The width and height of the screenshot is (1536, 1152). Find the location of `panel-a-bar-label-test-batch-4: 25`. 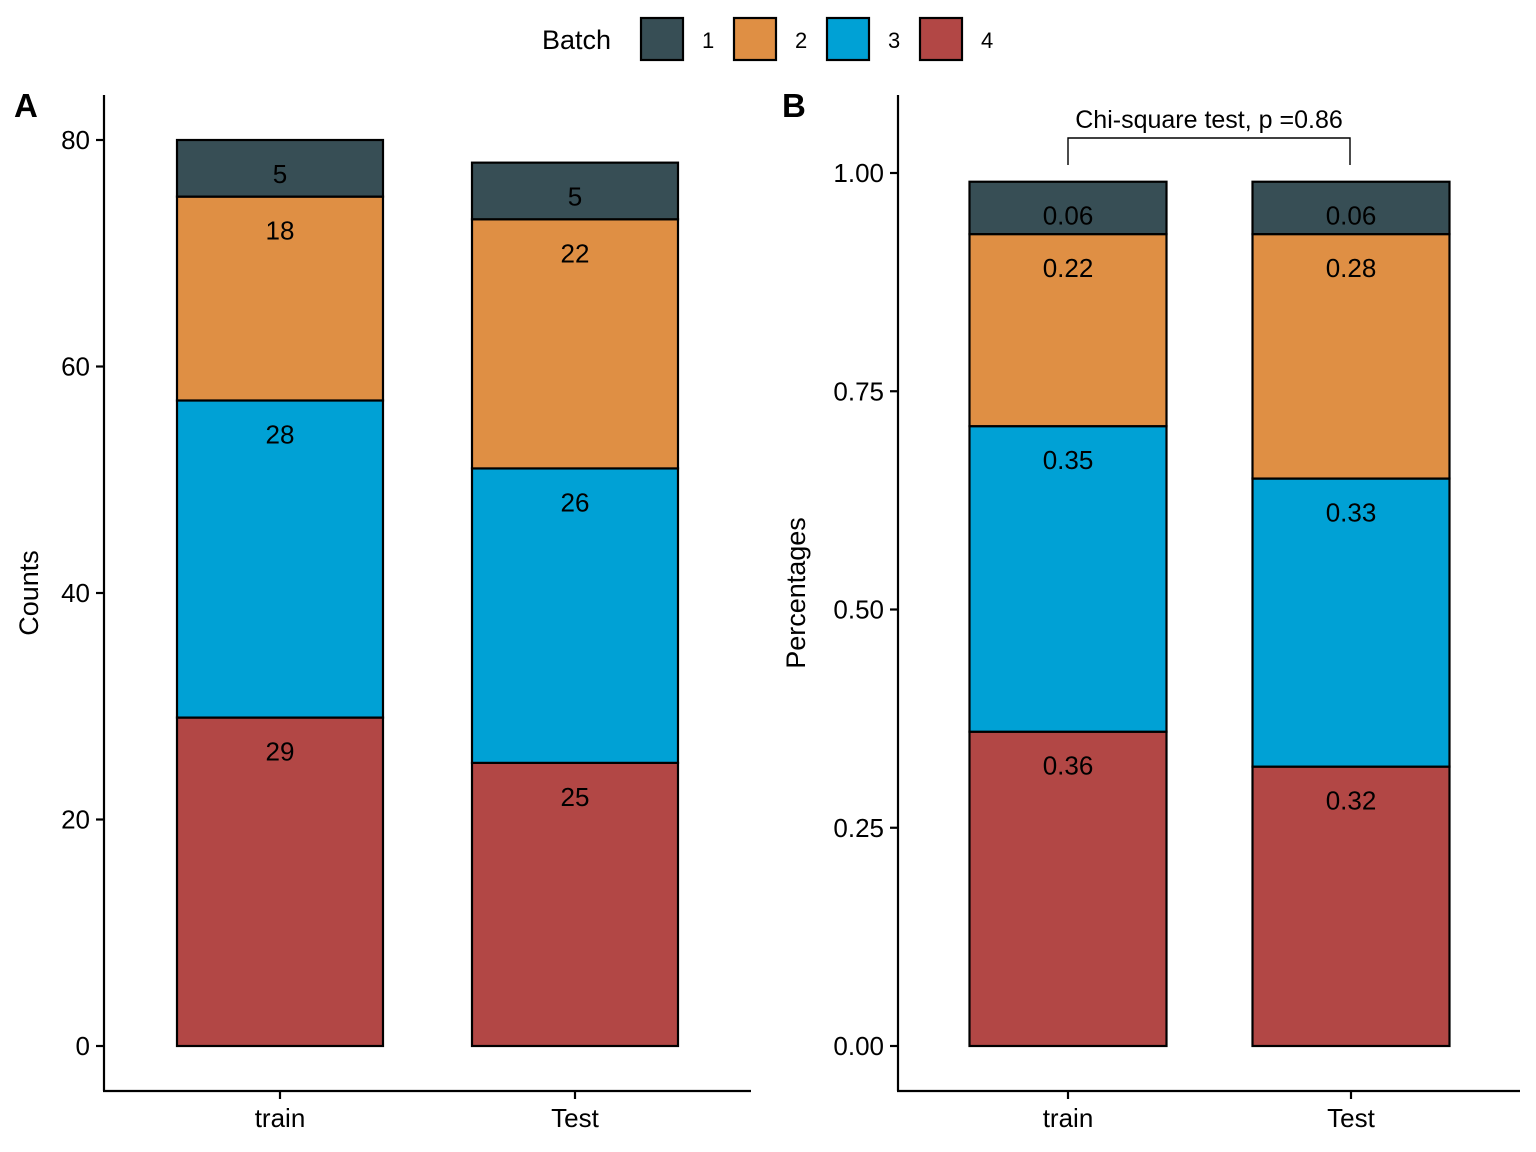

panel-a-bar-label-test-batch-4: 25 is located at coordinates (575, 797).